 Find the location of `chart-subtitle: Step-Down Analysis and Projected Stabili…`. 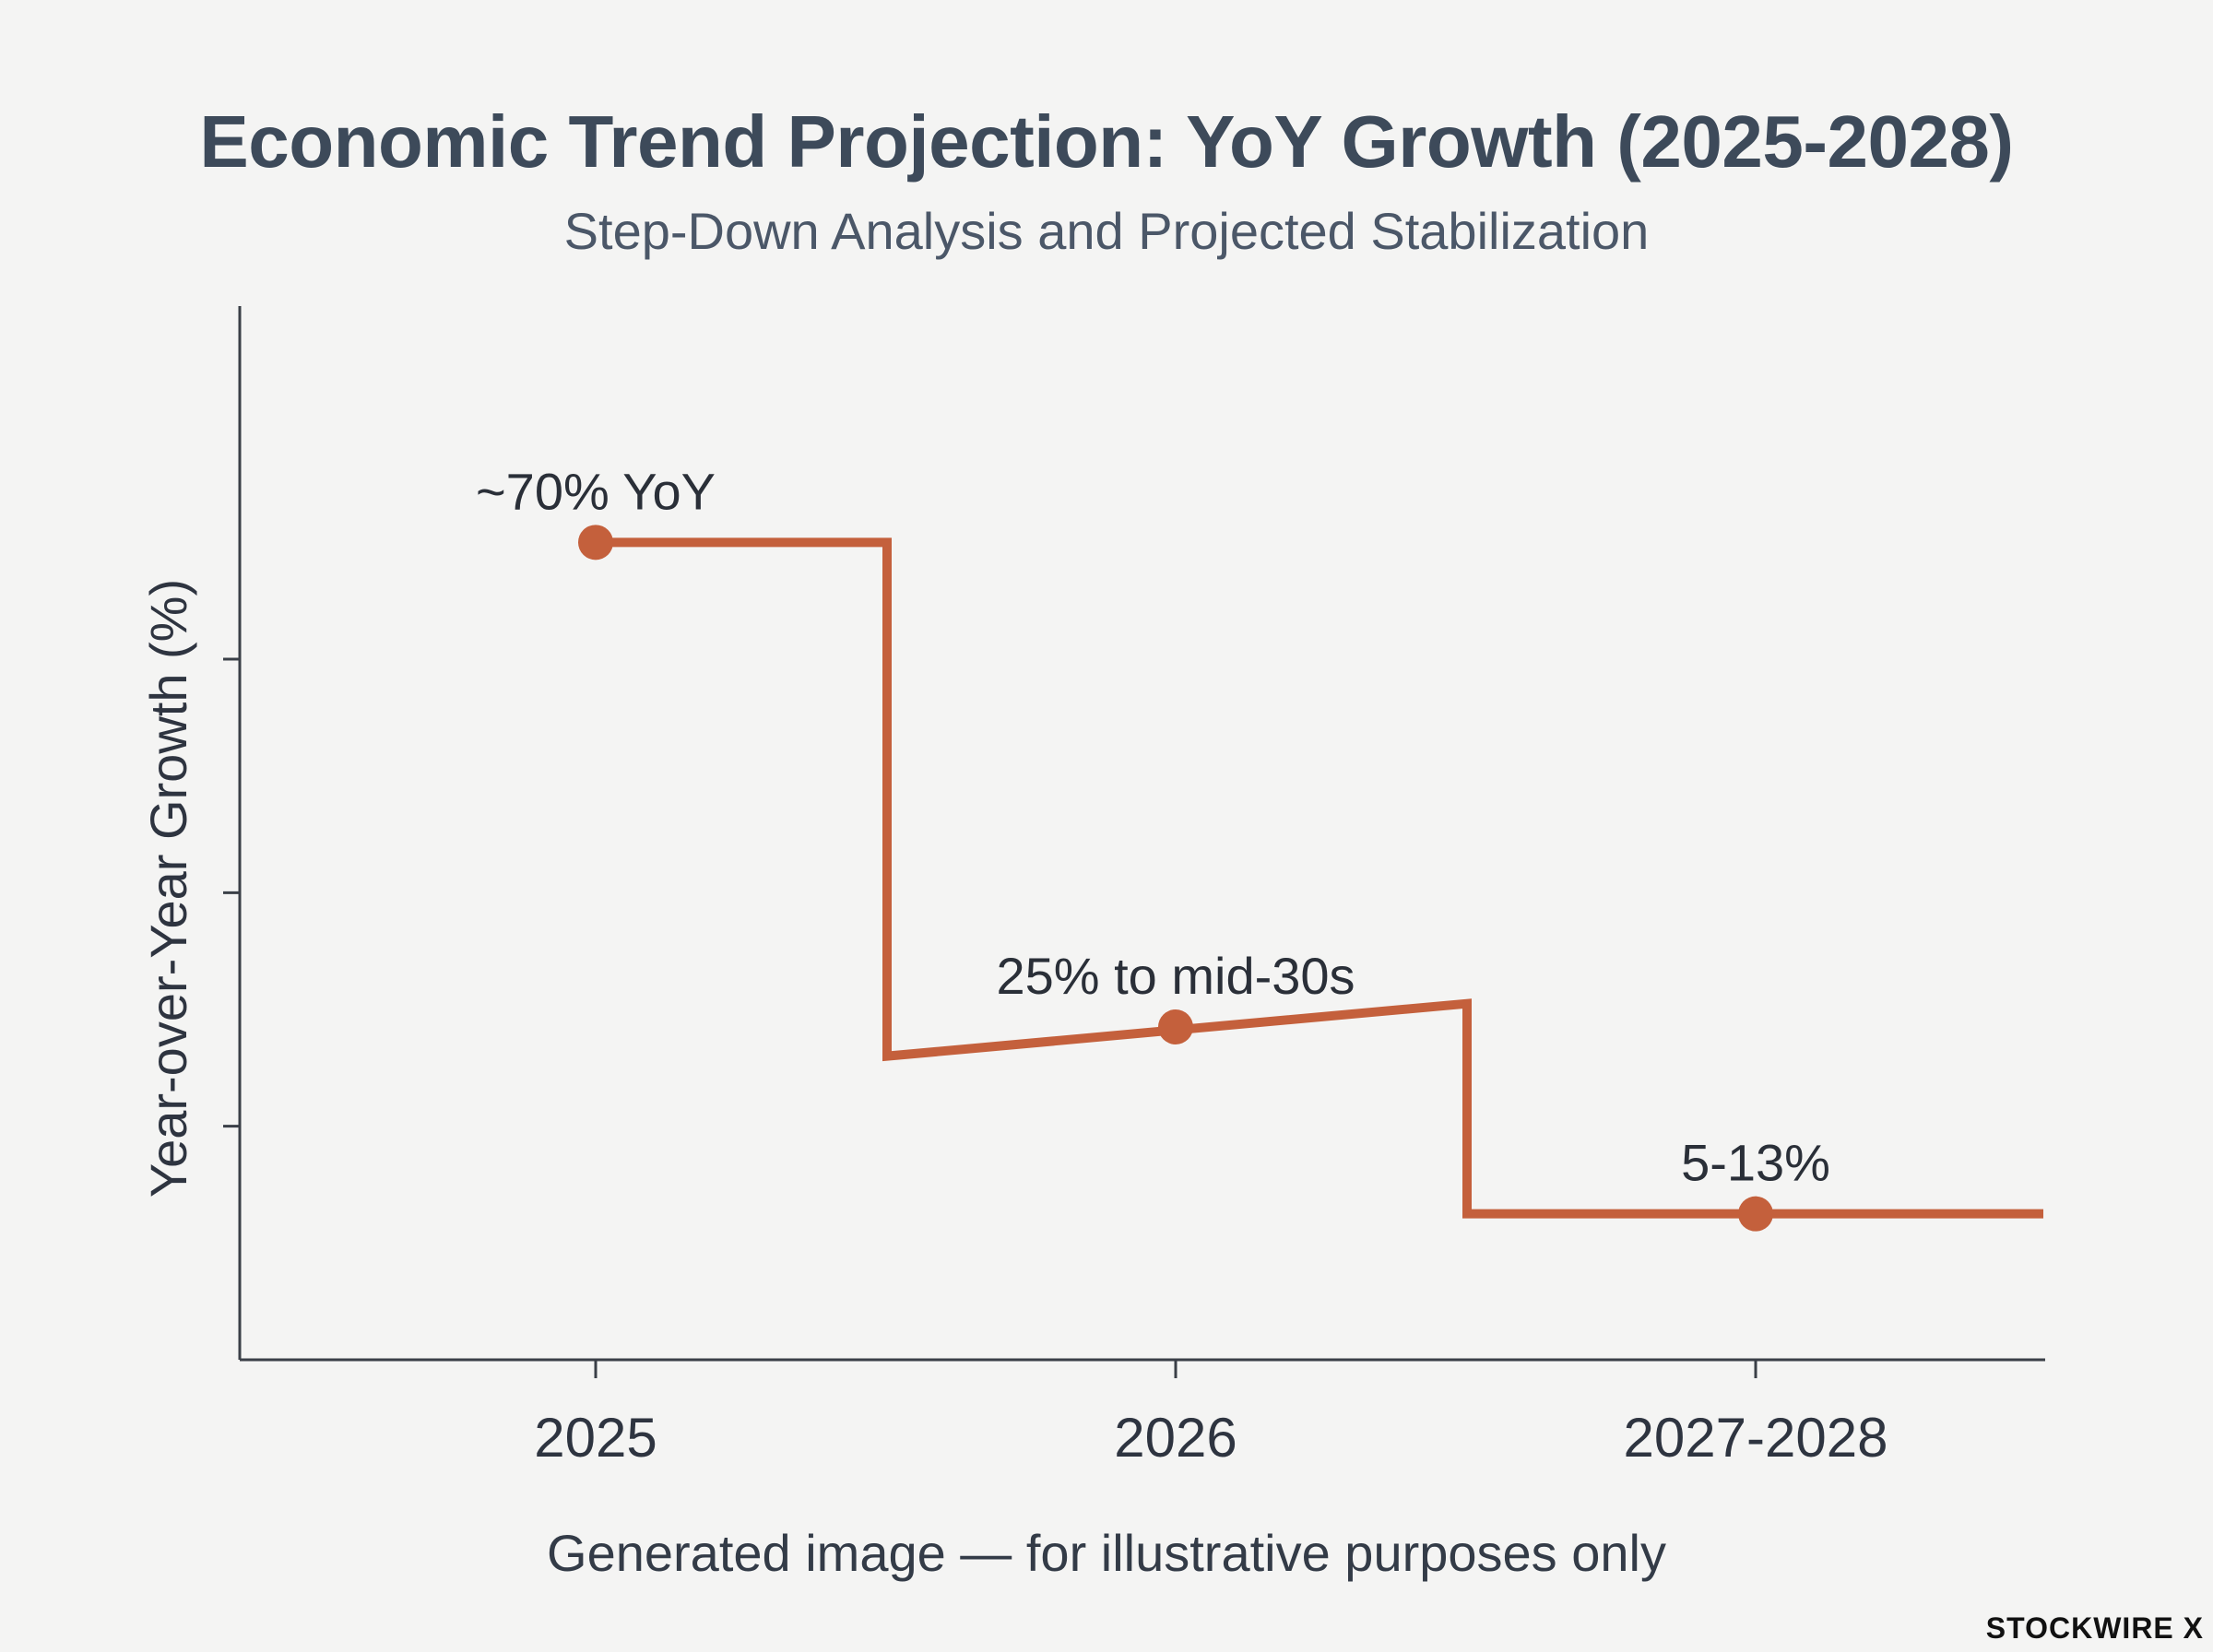

chart-subtitle: Step-Down Analysis and Projected Stabili… is located at coordinates (1106, 231).